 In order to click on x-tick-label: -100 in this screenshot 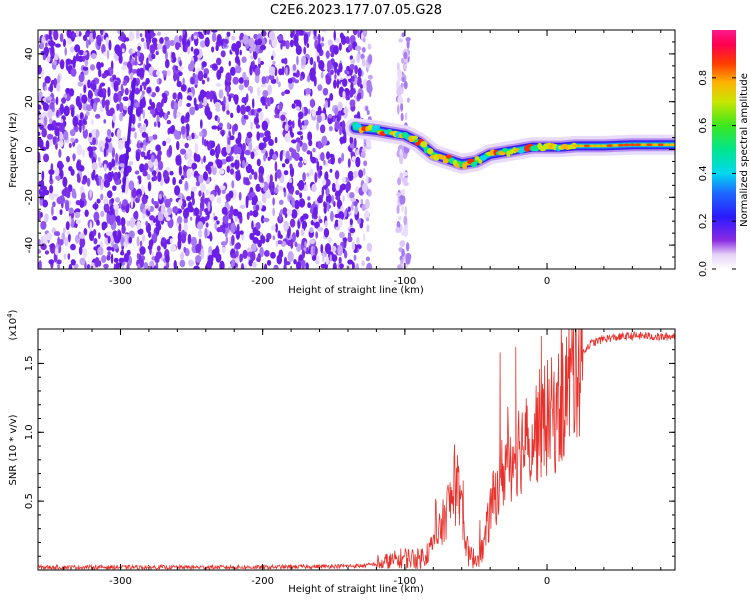, I will do `click(404, 581)`.